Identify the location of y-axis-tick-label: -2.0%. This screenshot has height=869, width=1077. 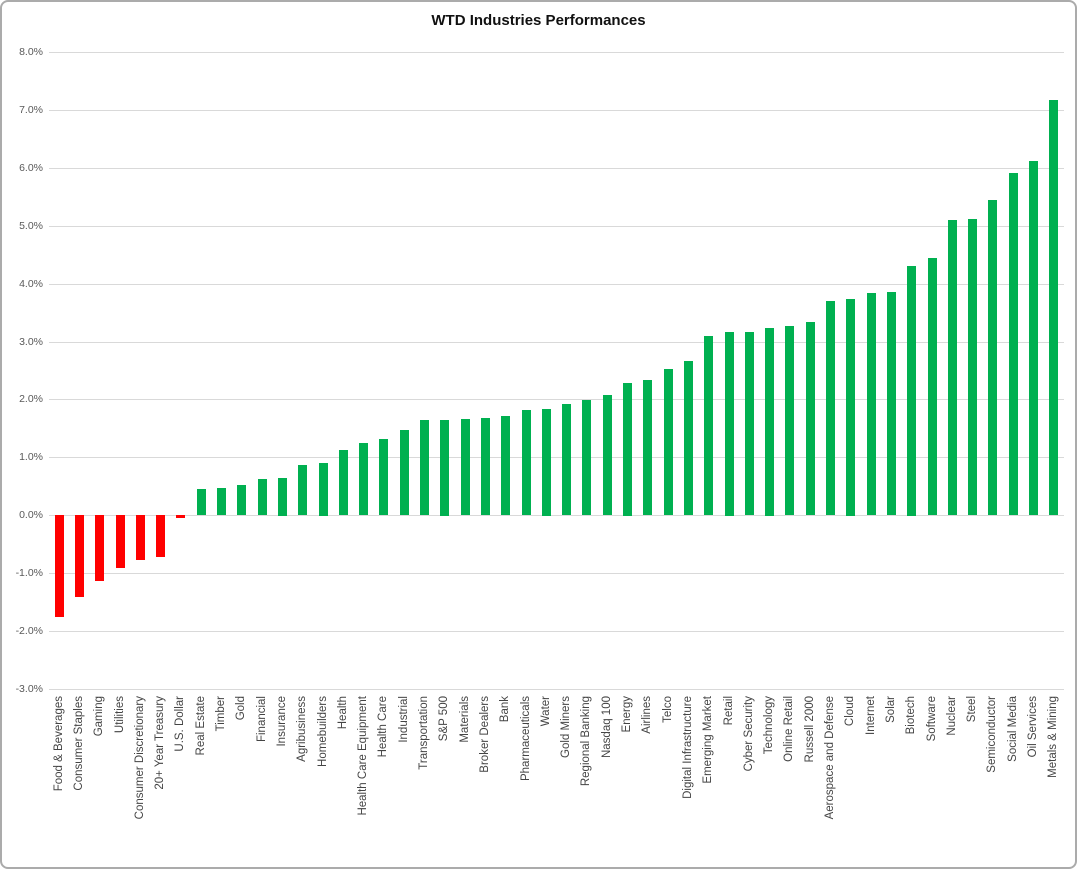
(29, 631).